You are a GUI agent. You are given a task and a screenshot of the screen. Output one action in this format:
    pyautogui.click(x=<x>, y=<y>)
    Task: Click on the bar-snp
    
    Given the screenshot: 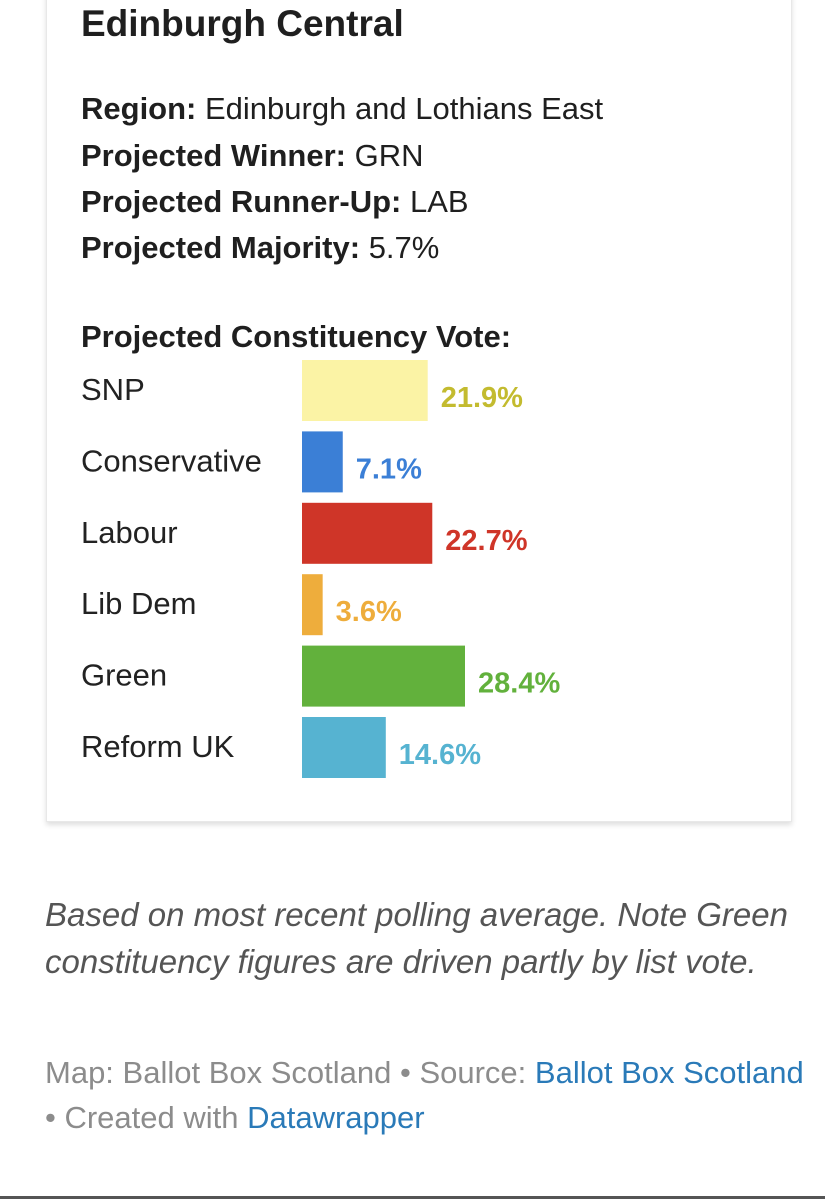 What is the action you would take?
    pyautogui.click(x=365, y=390)
    